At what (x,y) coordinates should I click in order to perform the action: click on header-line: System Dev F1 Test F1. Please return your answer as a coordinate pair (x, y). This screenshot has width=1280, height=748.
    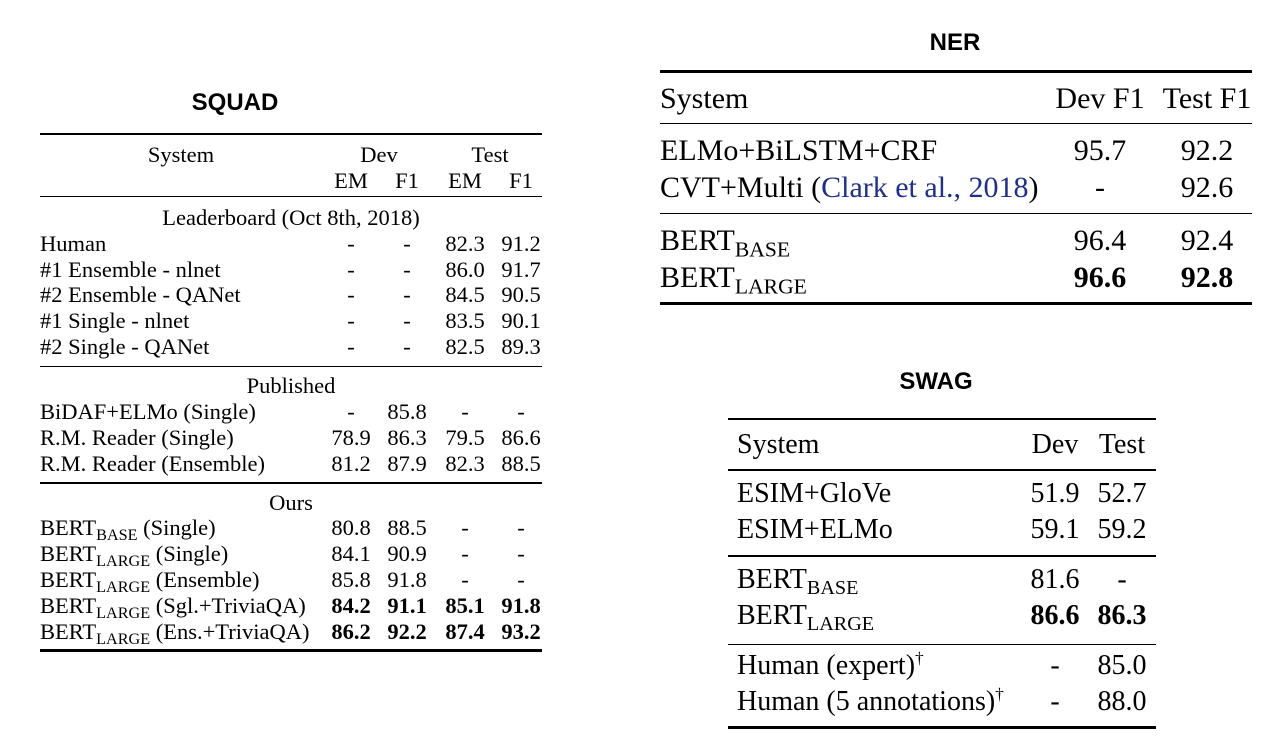
    Looking at the image, I should click on (956, 98).